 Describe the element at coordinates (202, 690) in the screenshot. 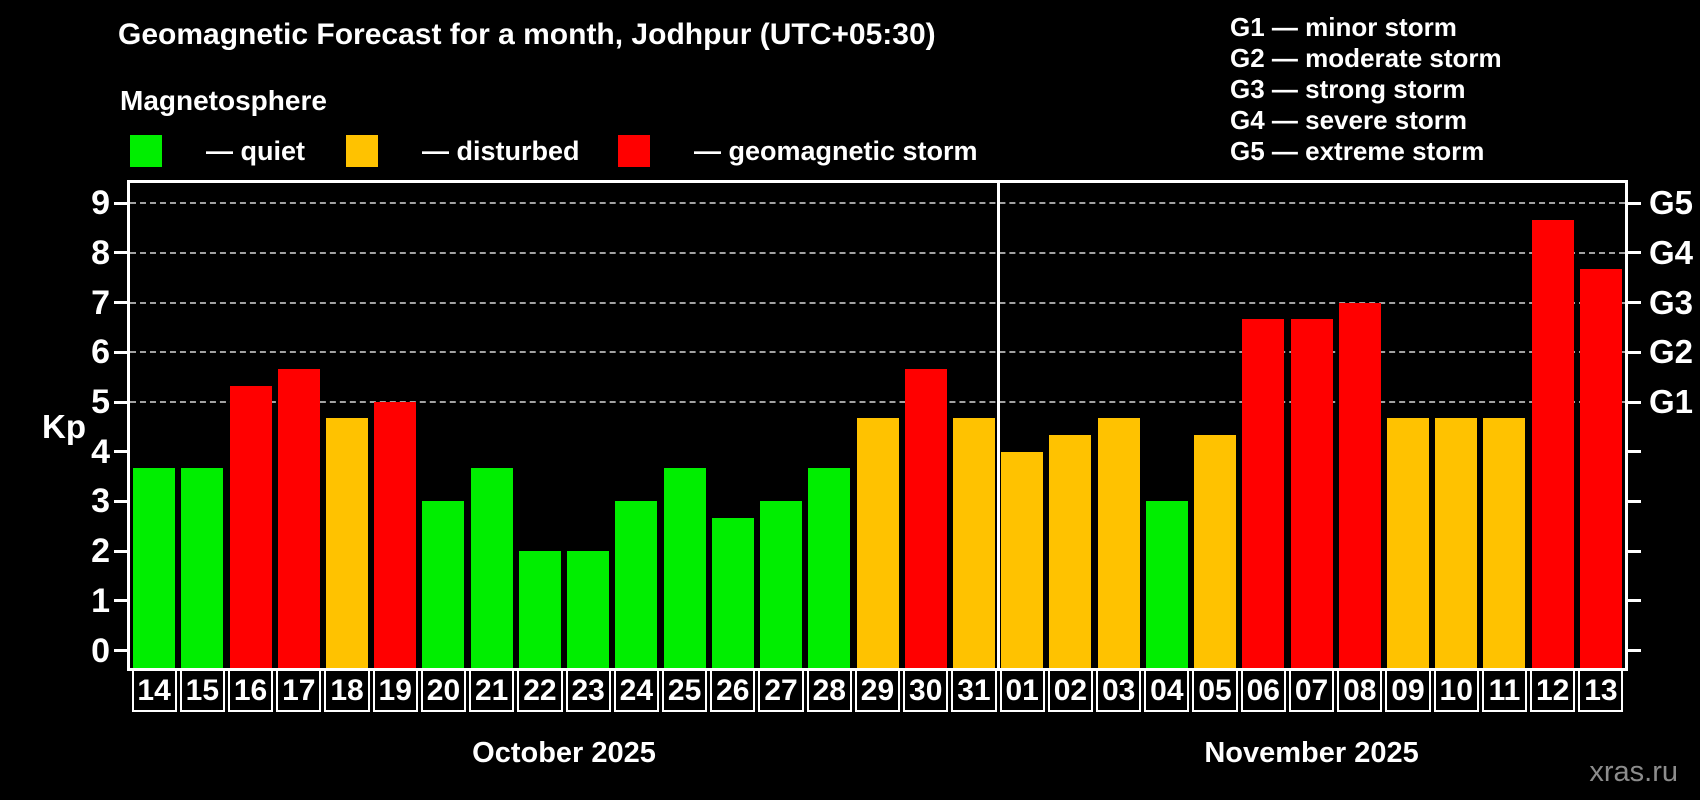

I see `day-label-15: 15` at that location.